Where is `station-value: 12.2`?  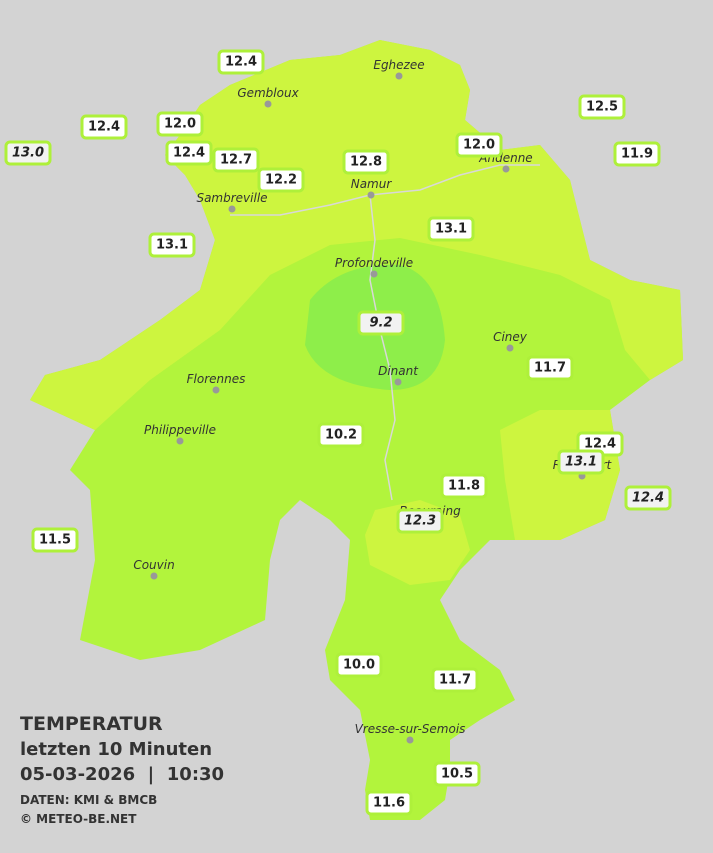
station-value: 12.2 is located at coordinates (281, 180).